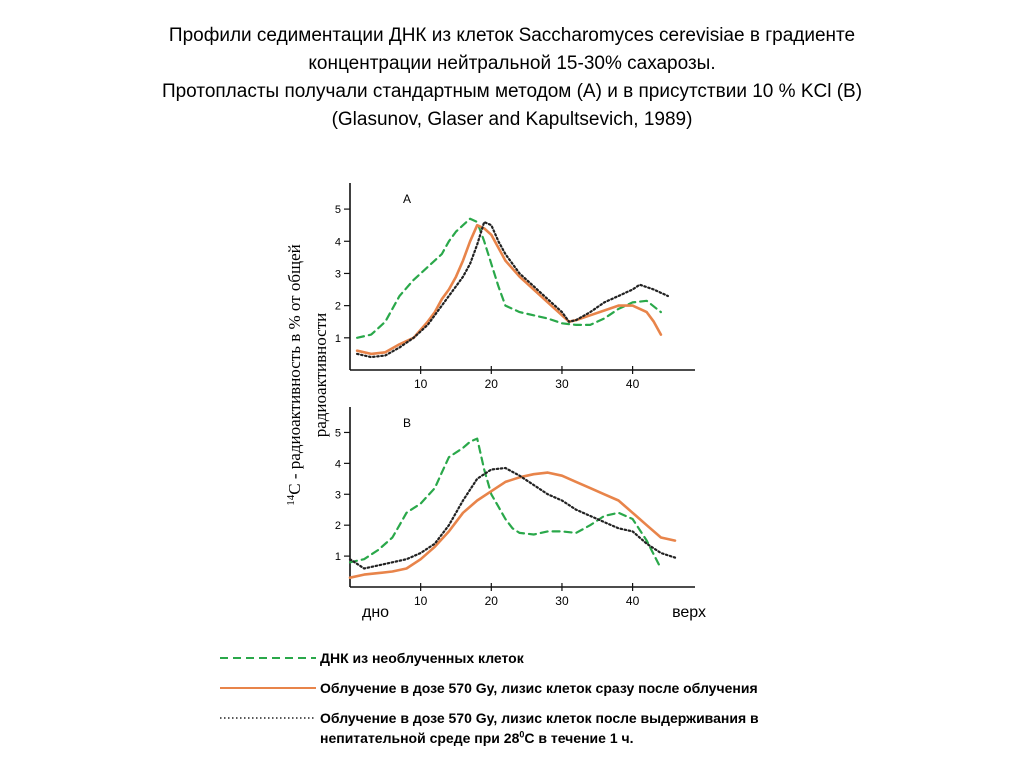  What do you see at coordinates (268, 658) in the screenshot?
I see `legend-swatch-dashed` at bounding box center [268, 658].